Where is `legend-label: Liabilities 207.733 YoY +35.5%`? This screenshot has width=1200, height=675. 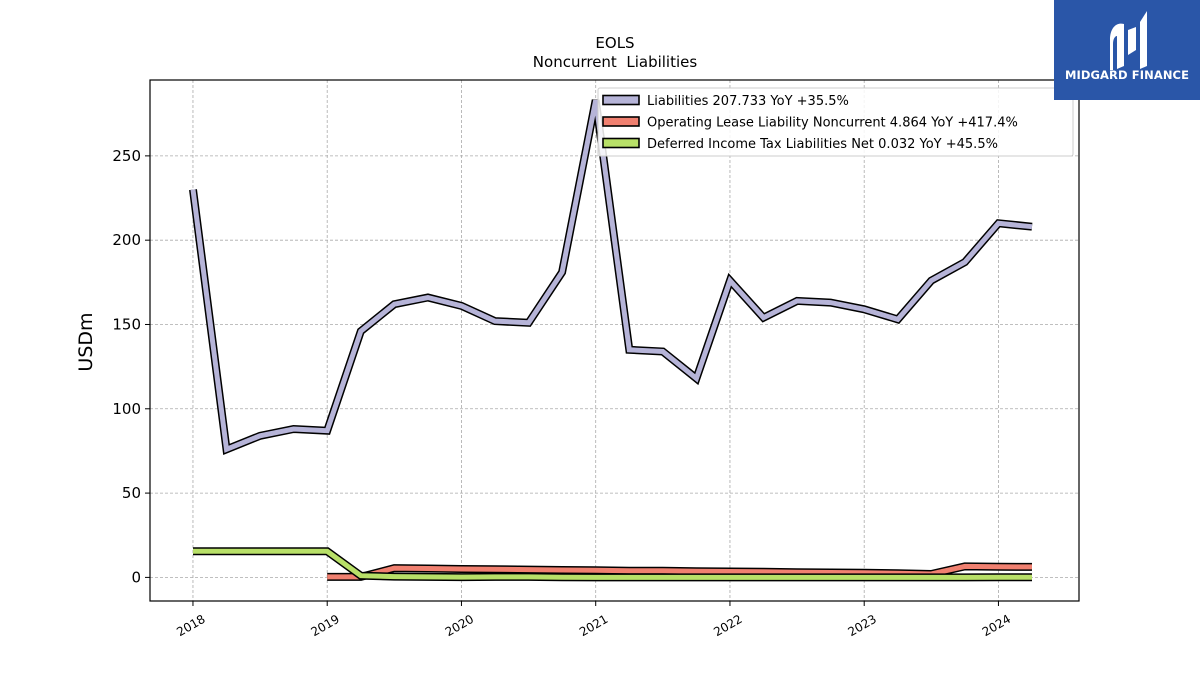
legend-label: Liabilities 207.733 YoY +35.5% is located at coordinates (748, 101).